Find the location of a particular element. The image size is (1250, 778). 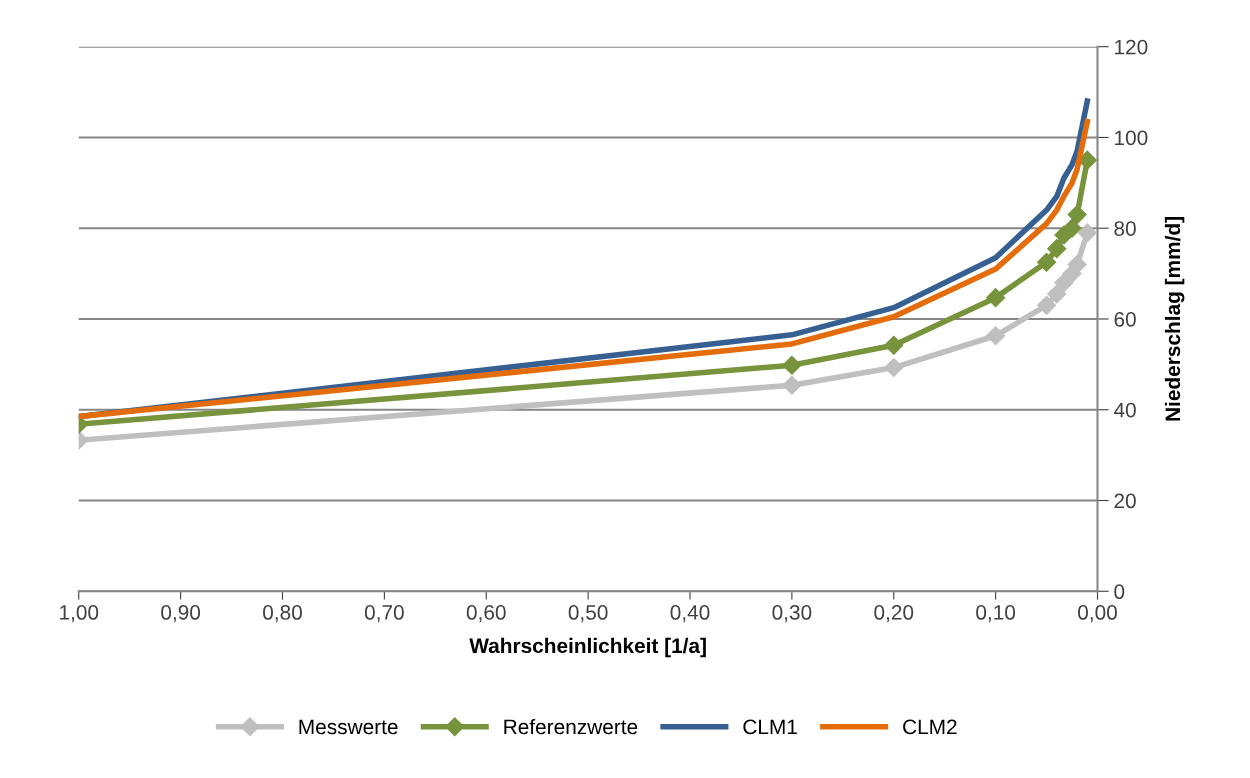

y-tick-label: 20 is located at coordinates (1125, 501).